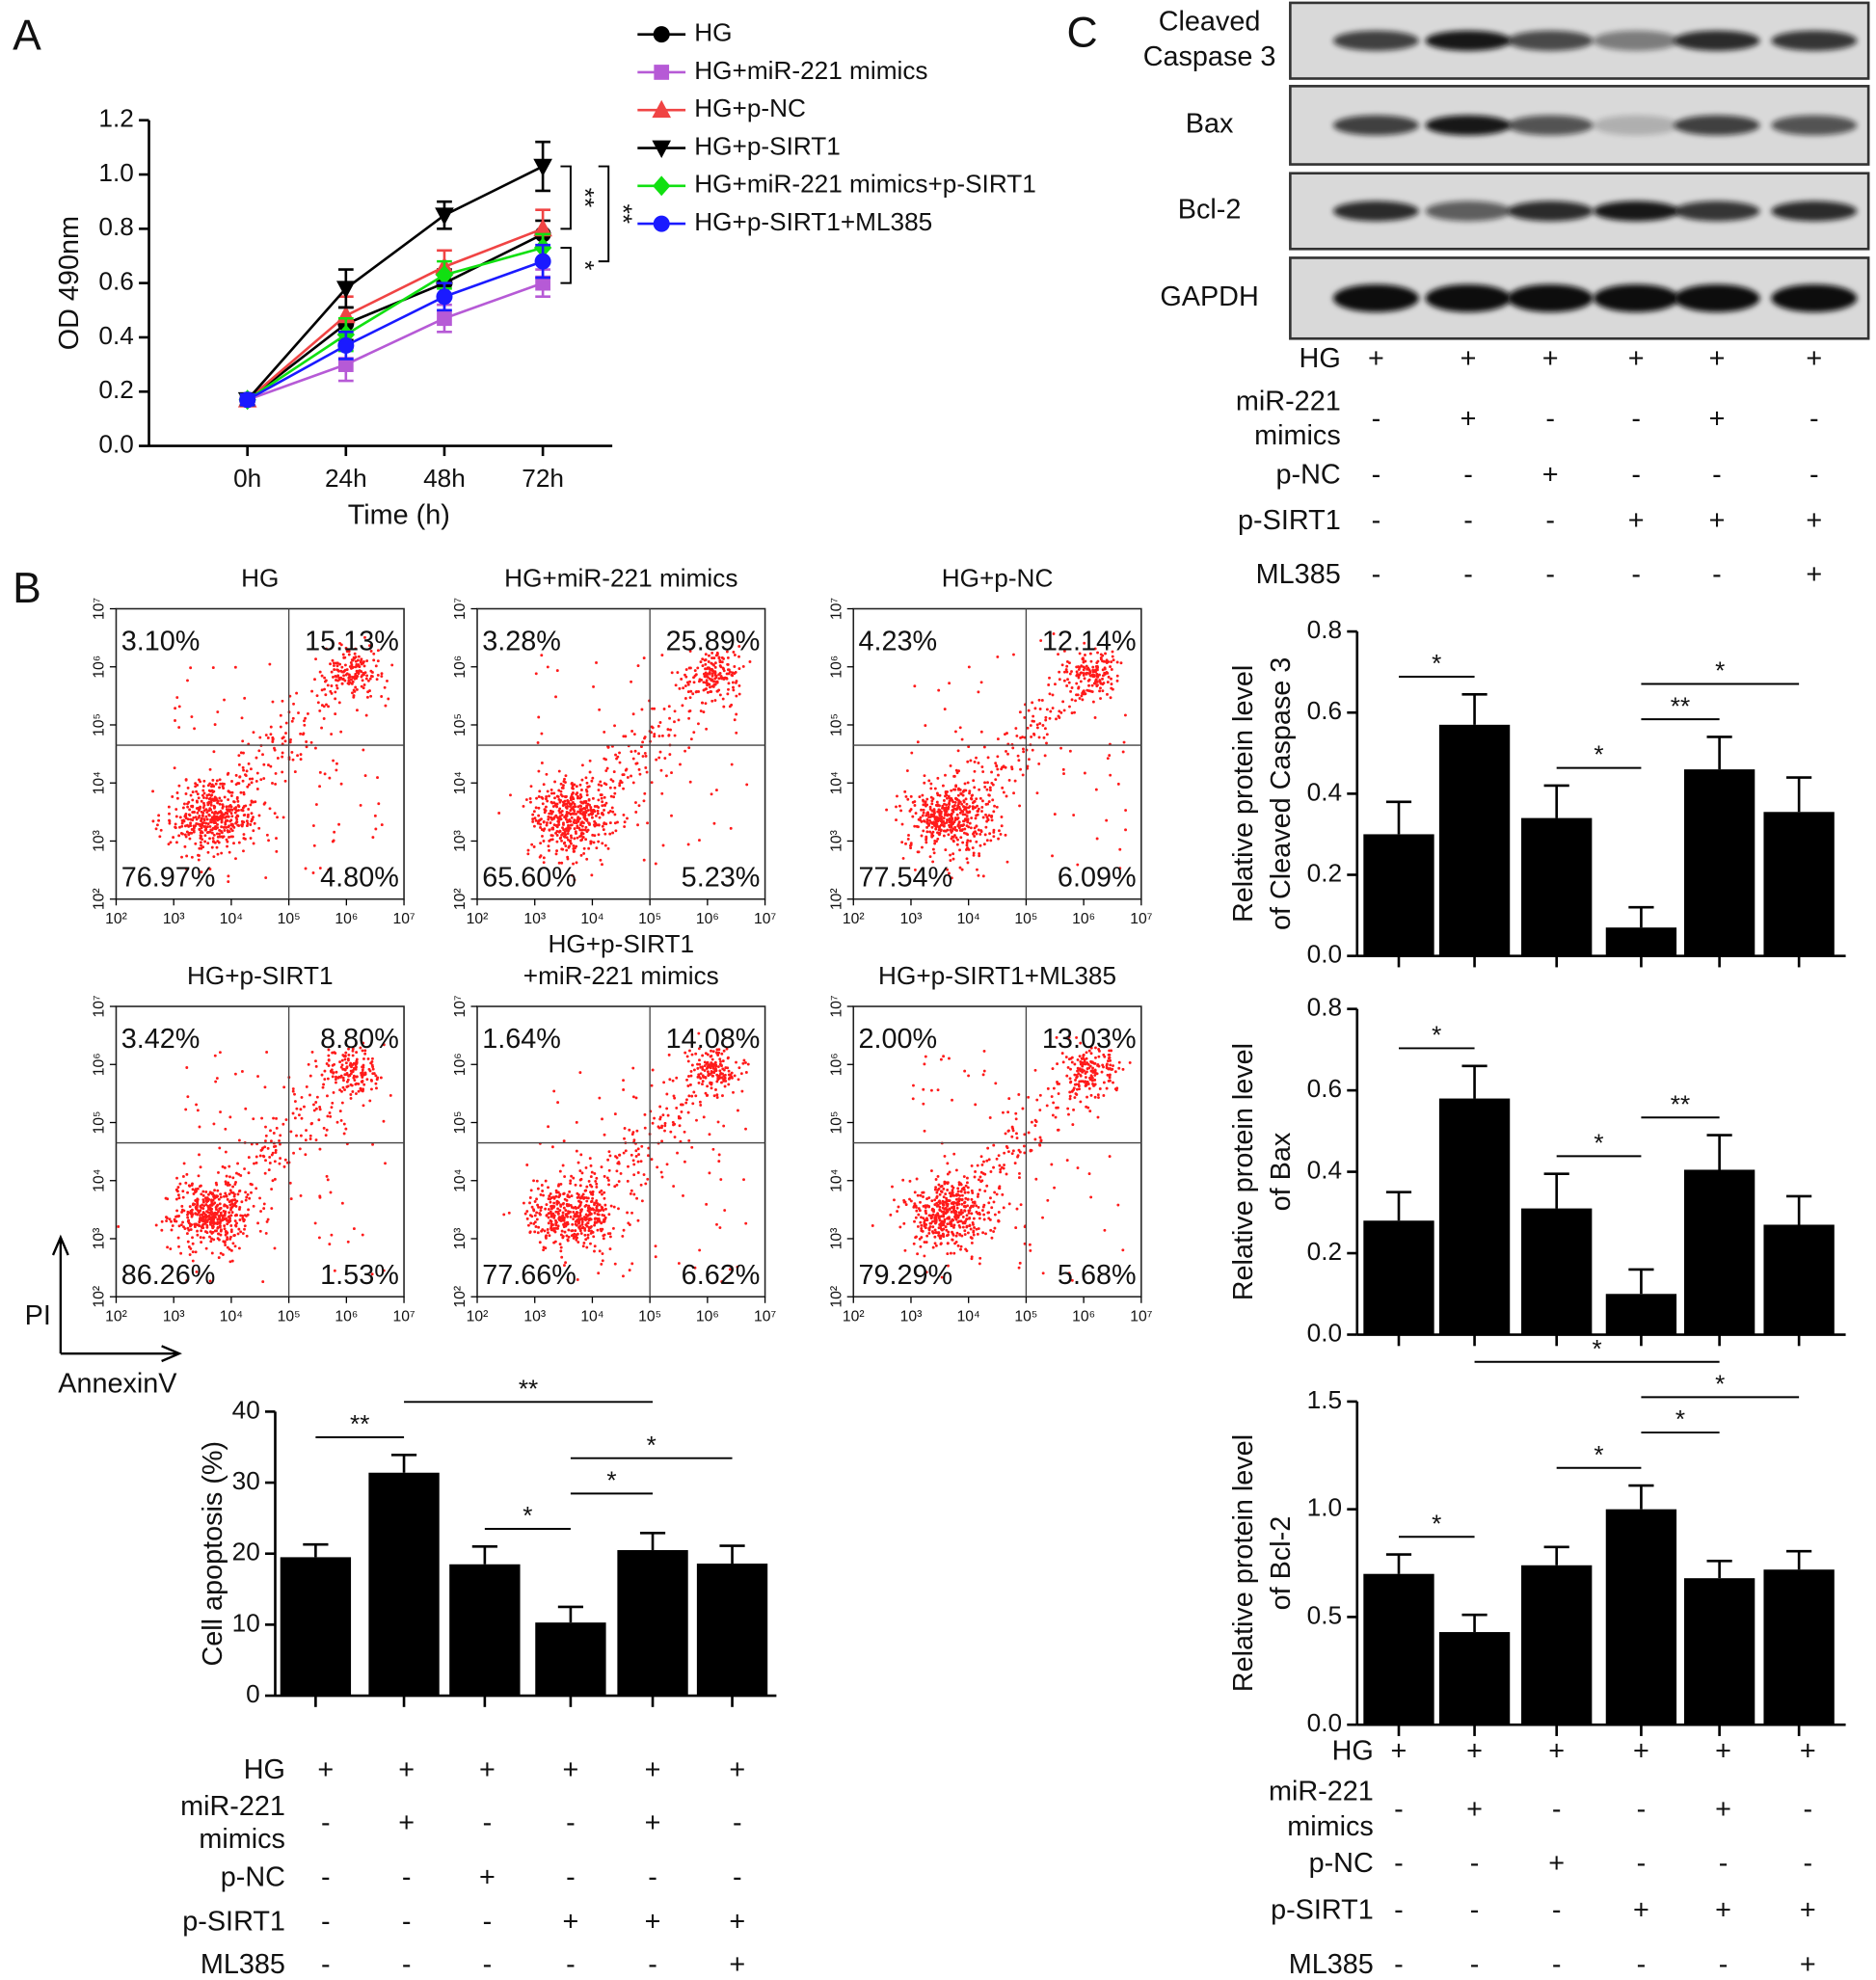 The width and height of the screenshot is (1876, 1980). I want to click on plot-title: +miR-221 mimics, so click(621, 975).